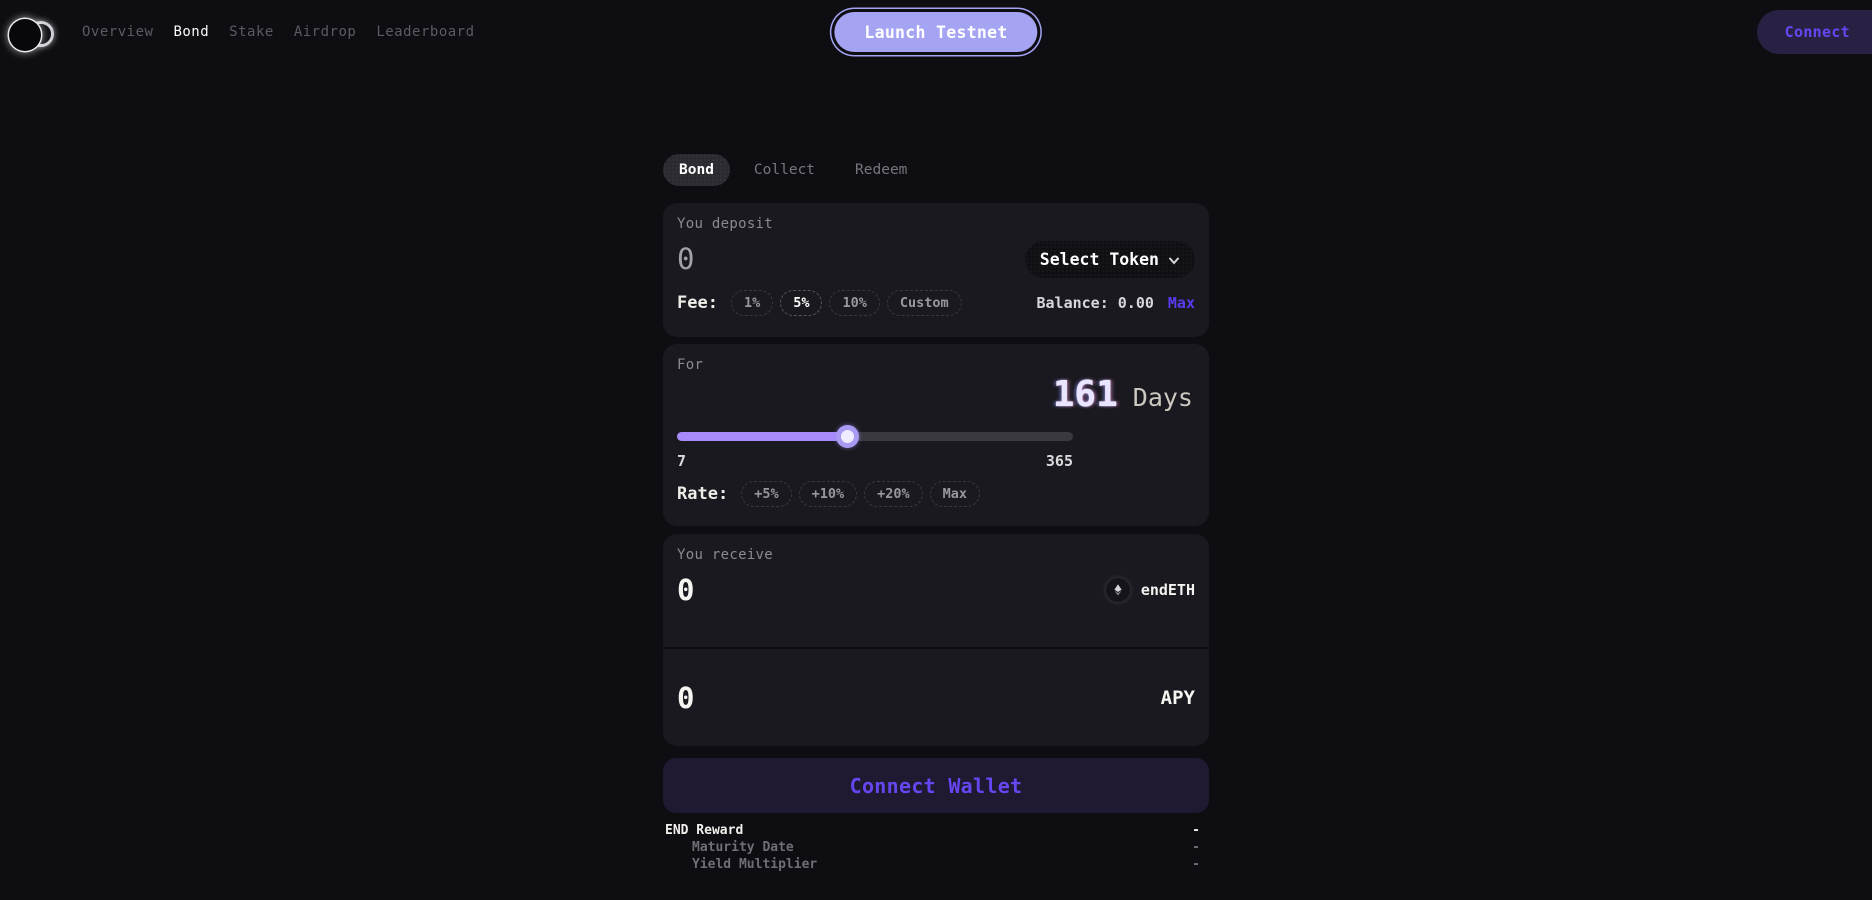 The width and height of the screenshot is (1872, 900). What do you see at coordinates (854, 303) in the screenshot?
I see `fee-option-10pct: 10%` at bounding box center [854, 303].